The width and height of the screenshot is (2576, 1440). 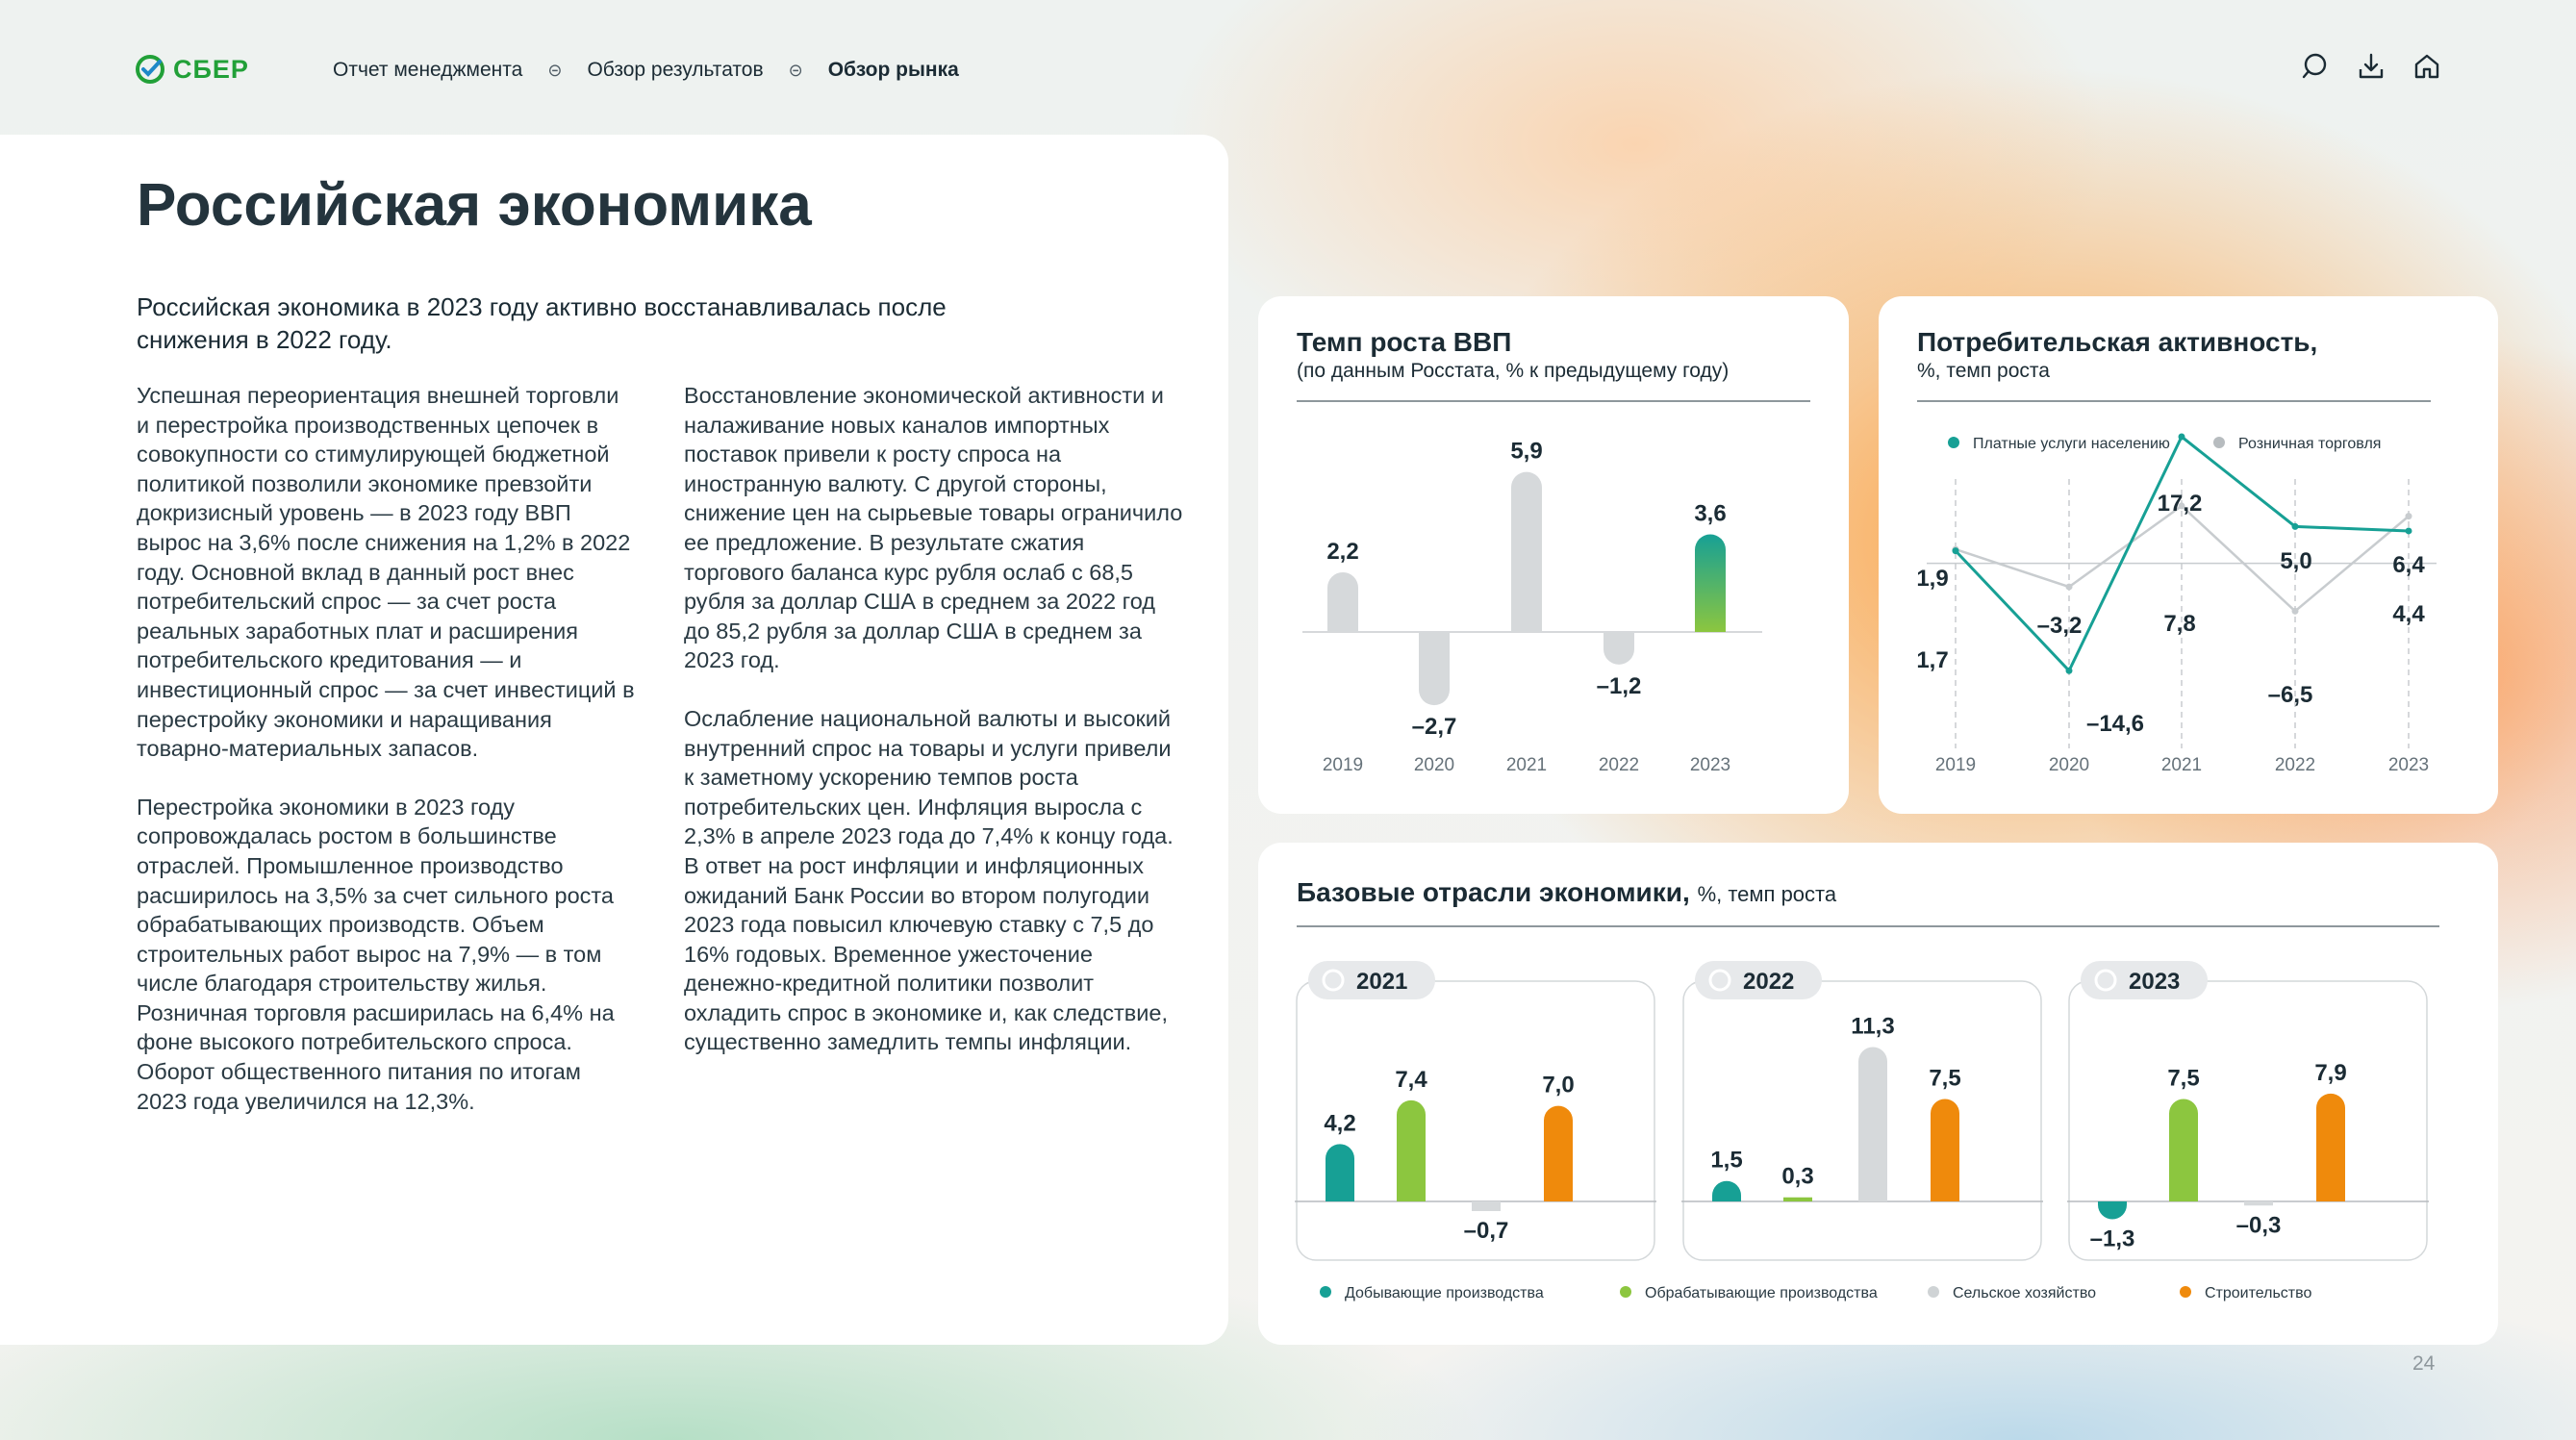 I want to click on legend-label: Платные услуги населению, so click(x=2071, y=444).